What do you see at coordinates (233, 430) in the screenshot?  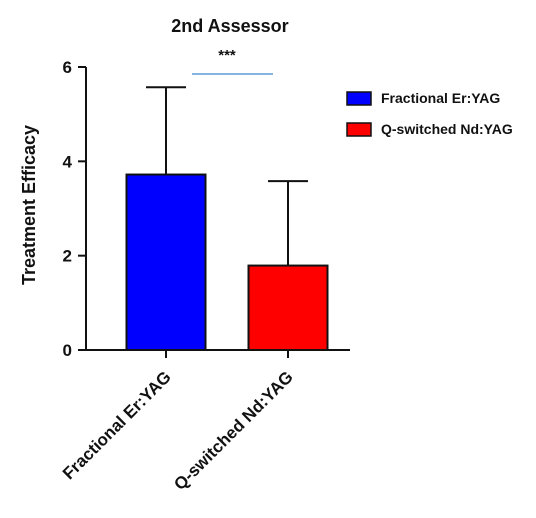 I see `x-tick-label: Q-switched Nd:YAG` at bounding box center [233, 430].